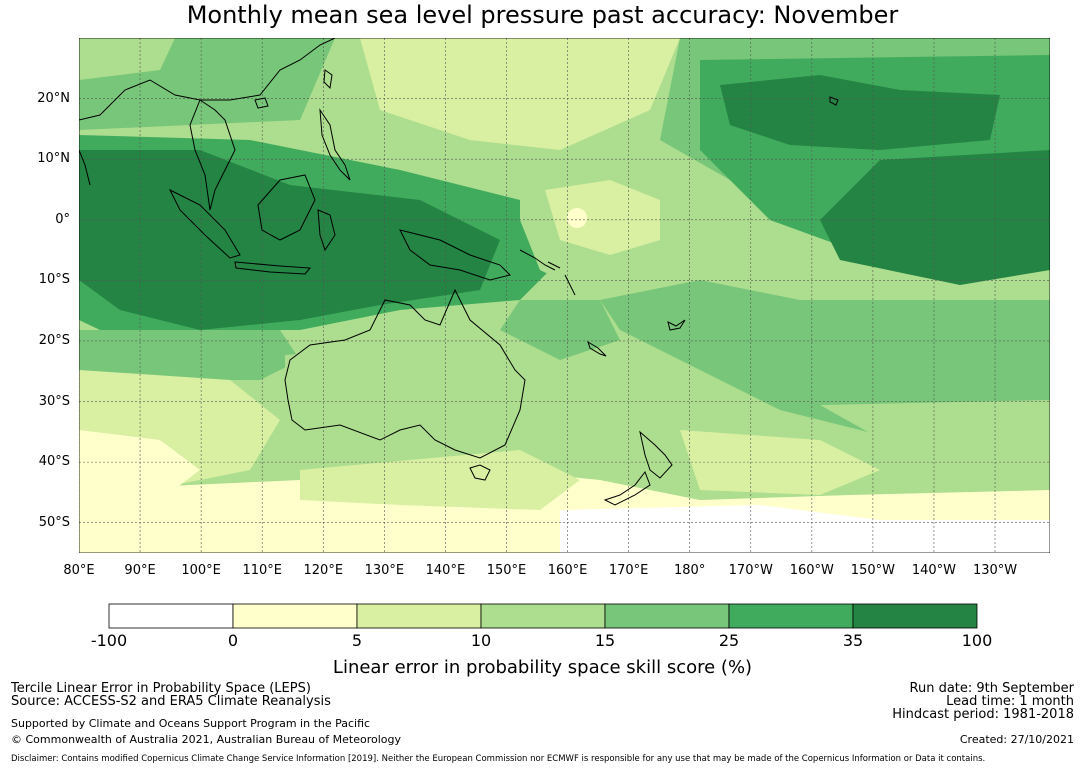 This screenshot has width=1085, height=770. What do you see at coordinates (729, 640) in the screenshot?
I see `colorbar-tick-label: 25` at bounding box center [729, 640].